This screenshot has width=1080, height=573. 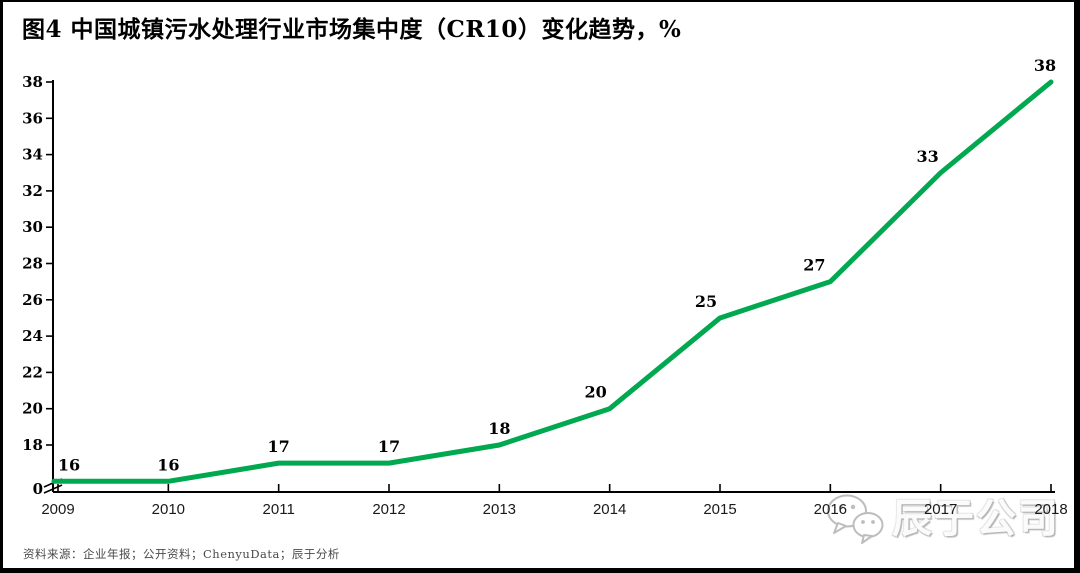 What do you see at coordinates (976, 519) in the screenshot?
I see `watermark-brand-text: 辰于公司` at bounding box center [976, 519].